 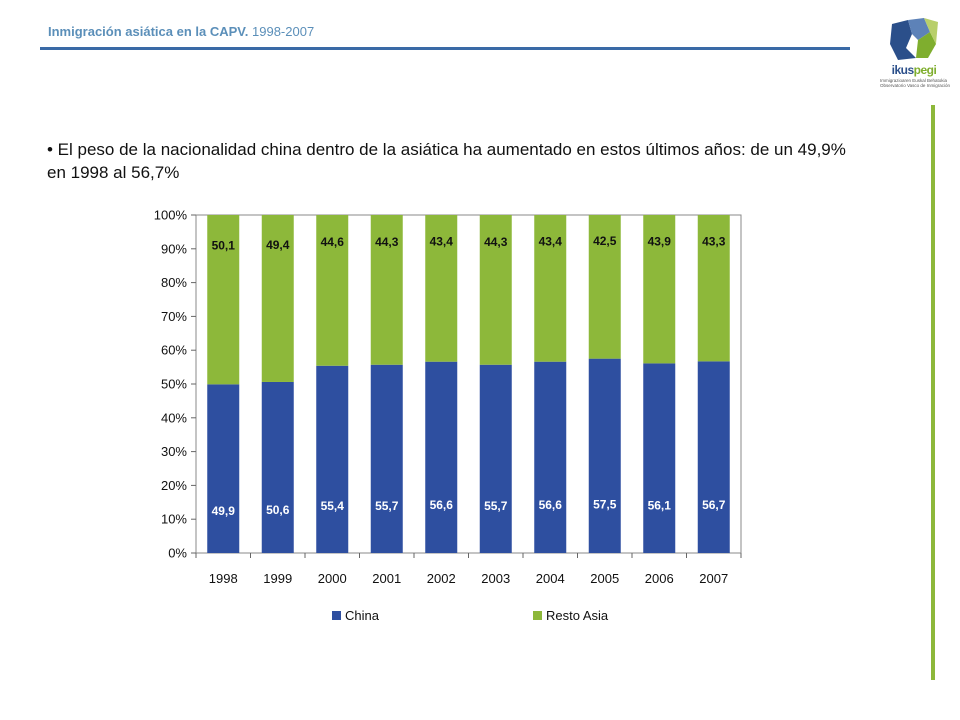 I want to click on data-label-resto-asia-2000: 44,6, so click(x=333, y=242).